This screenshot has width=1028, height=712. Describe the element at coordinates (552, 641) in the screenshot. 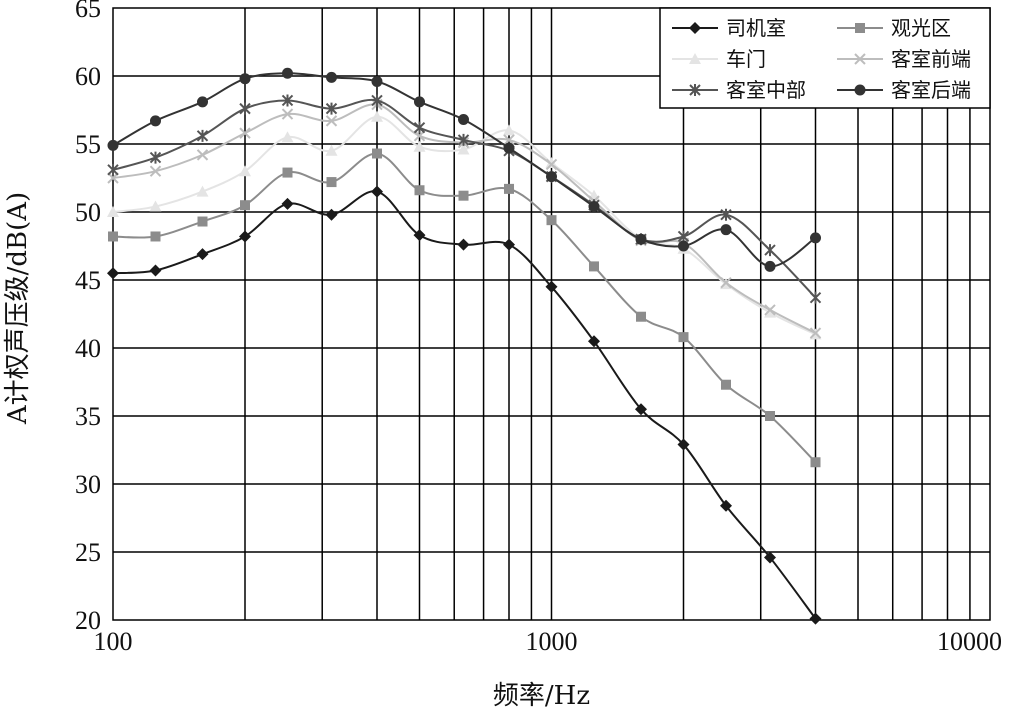

I see `x-tick-label: 1000` at that location.